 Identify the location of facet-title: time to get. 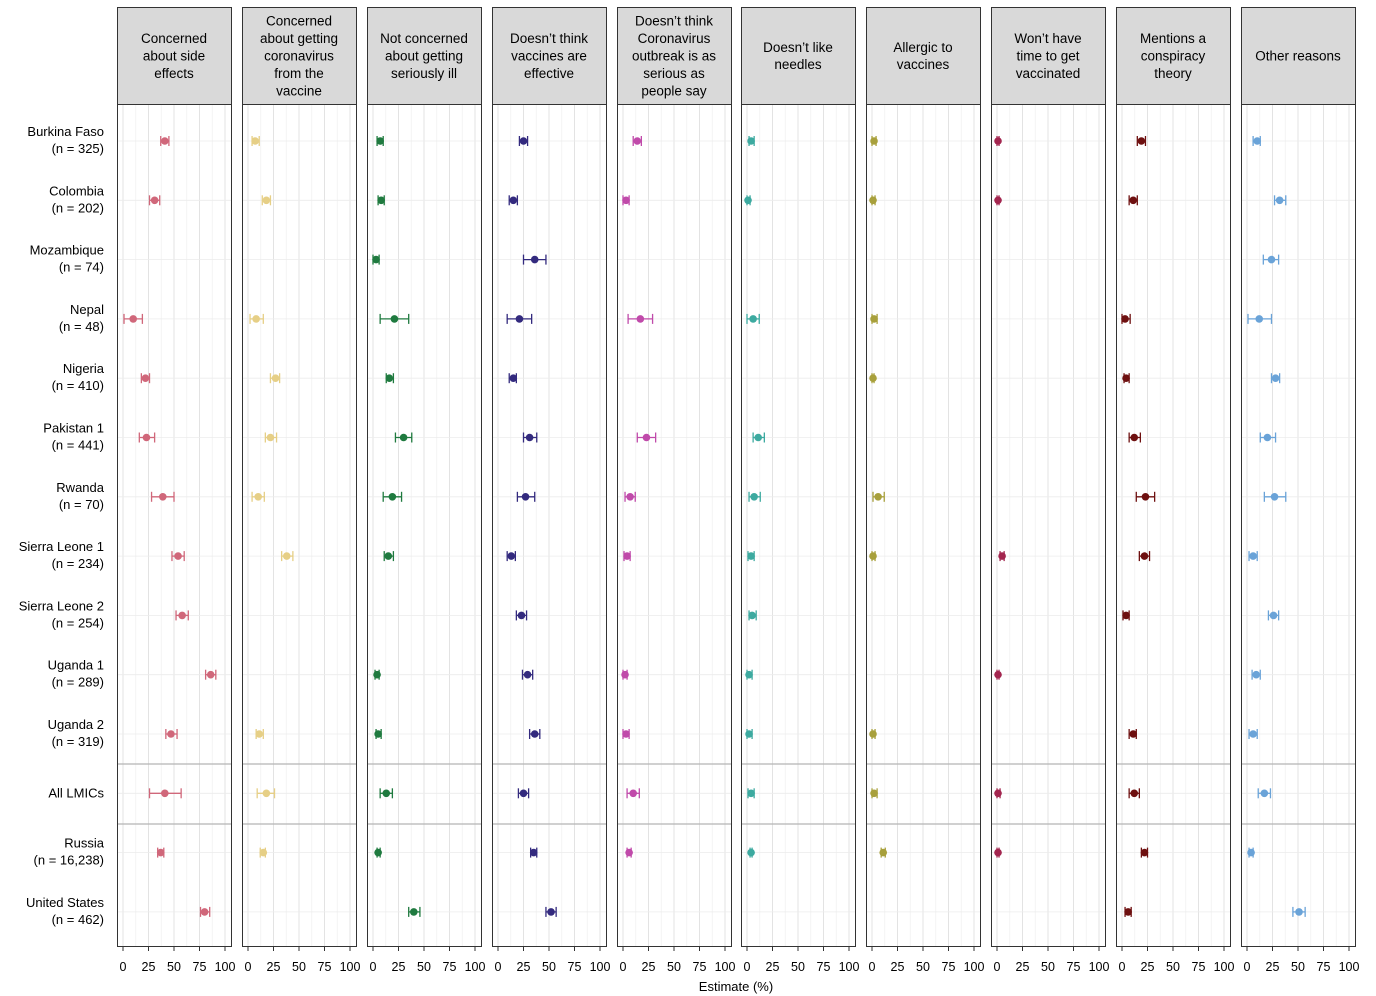
(1047, 56).